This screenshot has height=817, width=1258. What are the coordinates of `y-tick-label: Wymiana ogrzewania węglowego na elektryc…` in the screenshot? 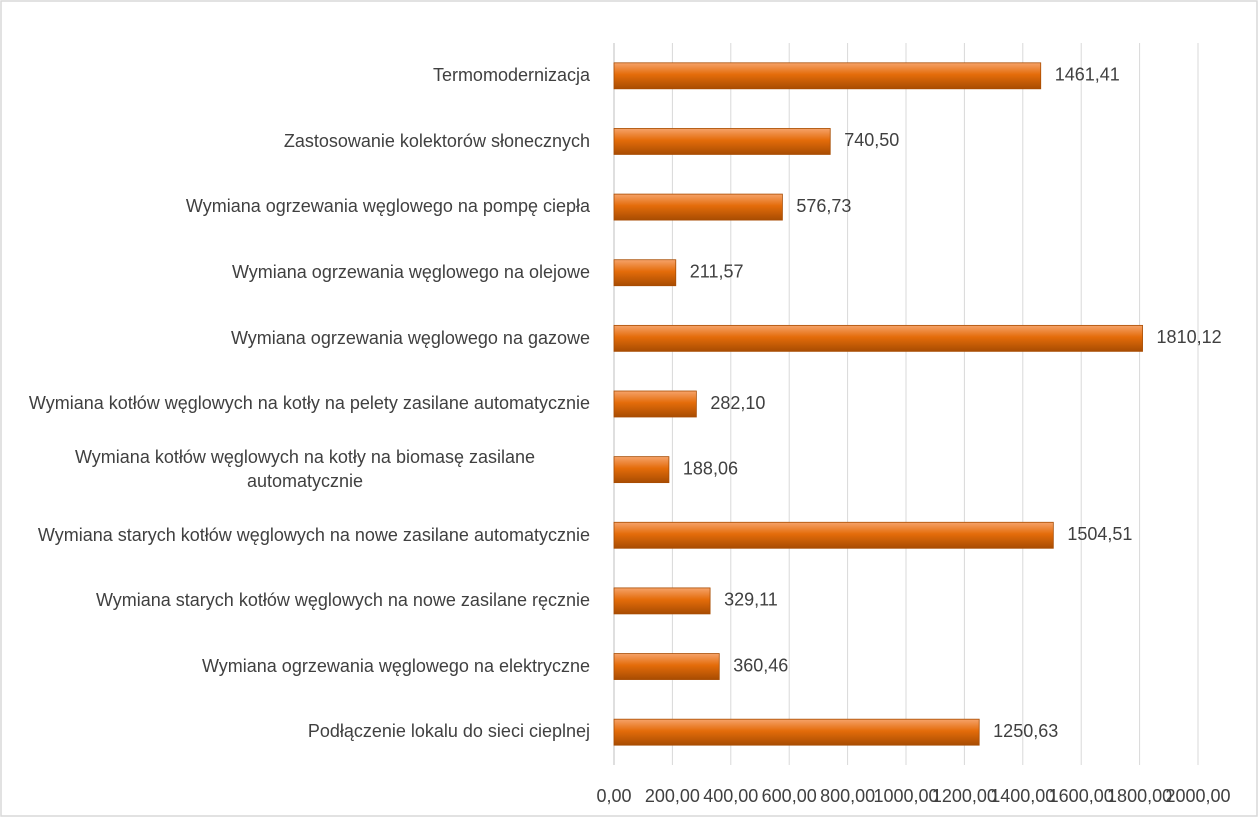 It's located at (395, 665).